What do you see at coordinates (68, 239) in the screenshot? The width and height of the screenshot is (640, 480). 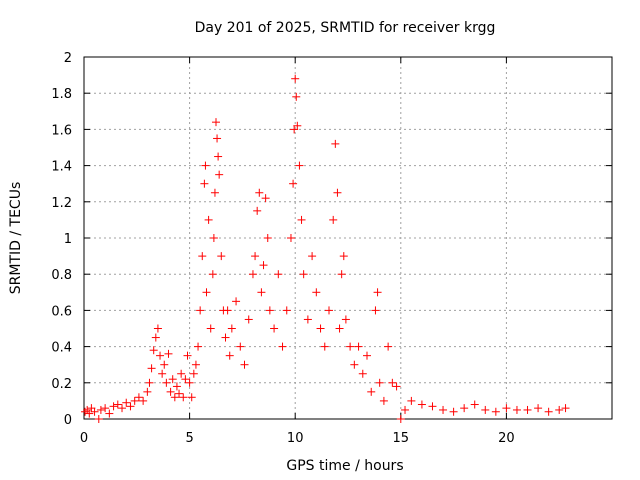 I see `y-tick-label: 1` at bounding box center [68, 239].